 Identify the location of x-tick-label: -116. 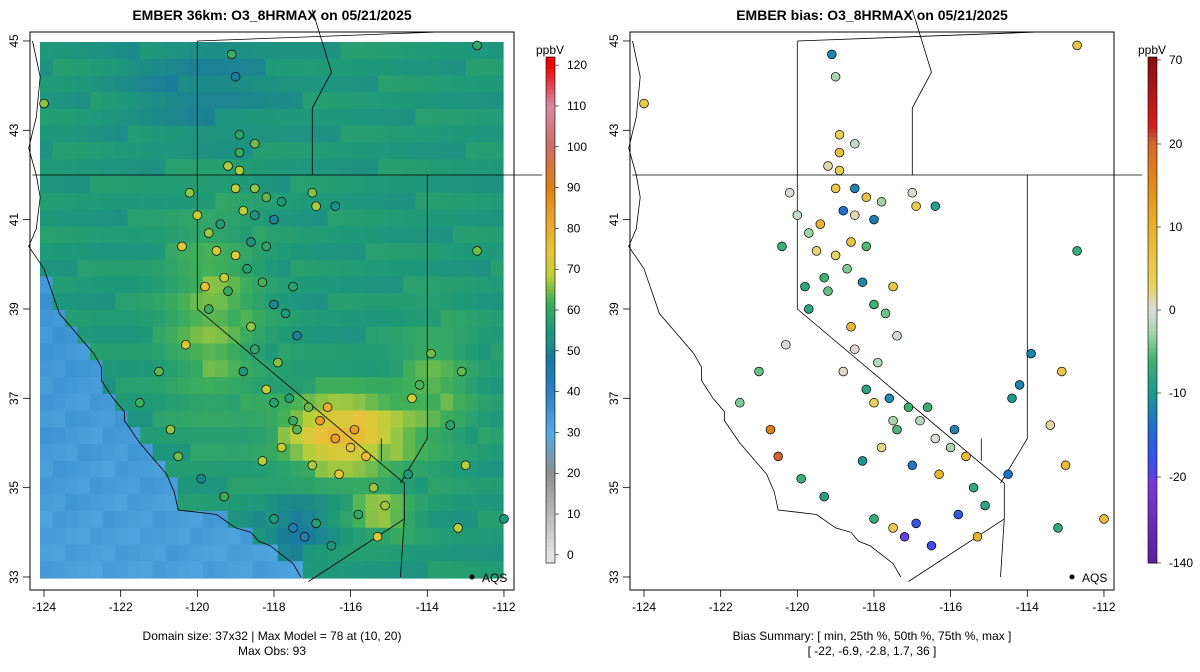
(350, 607).